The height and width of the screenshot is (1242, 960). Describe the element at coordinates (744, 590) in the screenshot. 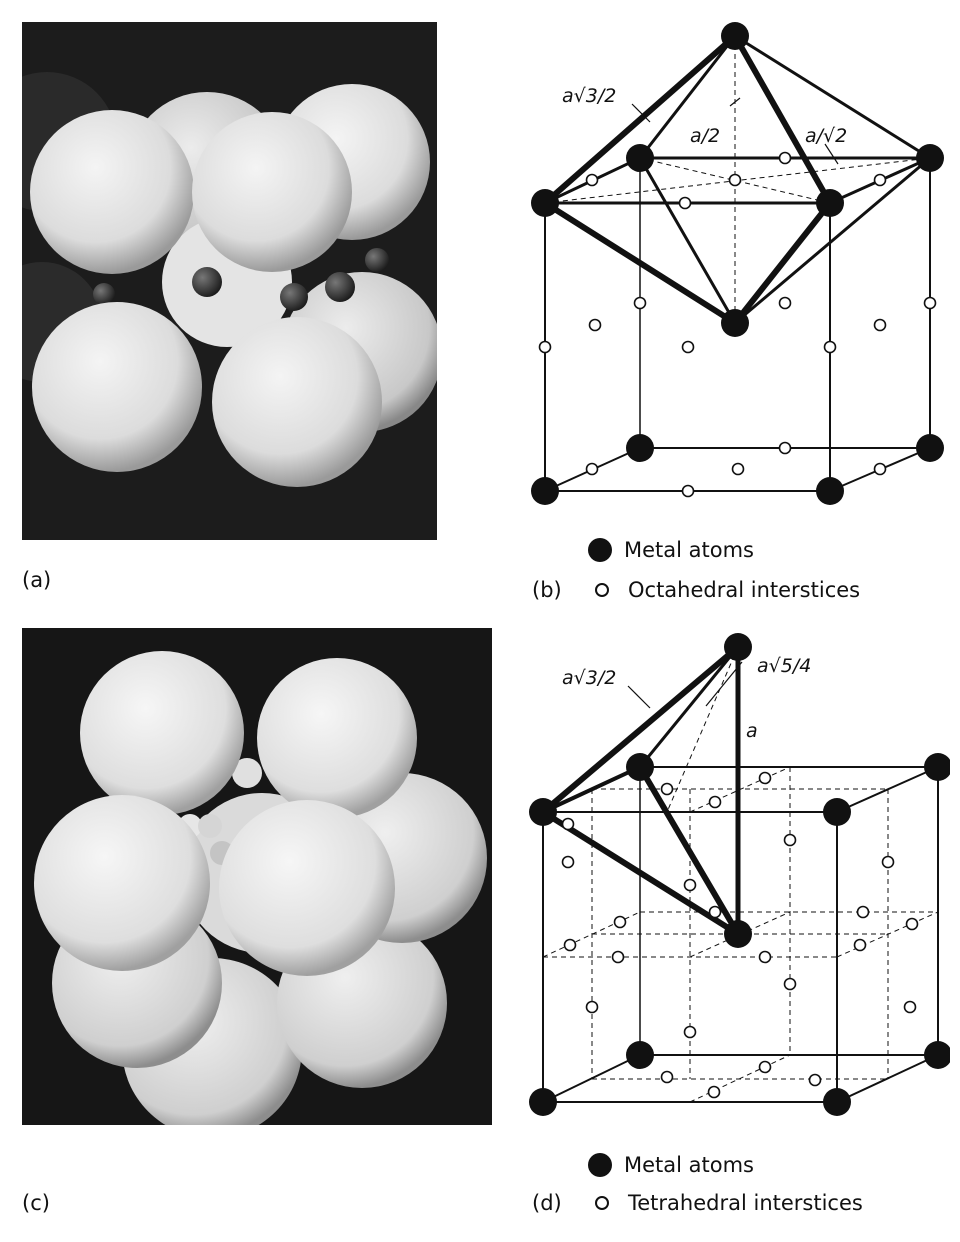

I see `legend-label: Octahedral interstices` at that location.